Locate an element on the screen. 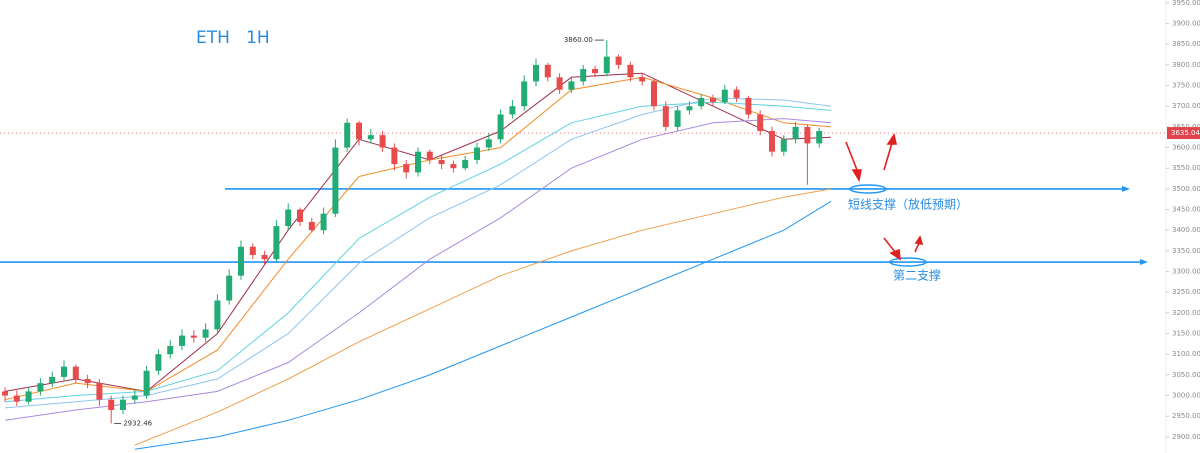 This screenshot has height=453, width=1200. last-price-tag is located at coordinates (1183, 133).